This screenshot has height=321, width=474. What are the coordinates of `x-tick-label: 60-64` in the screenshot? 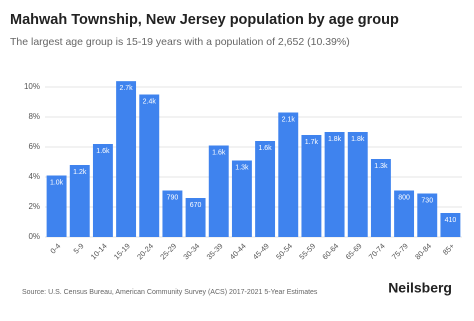 It's located at (330, 251).